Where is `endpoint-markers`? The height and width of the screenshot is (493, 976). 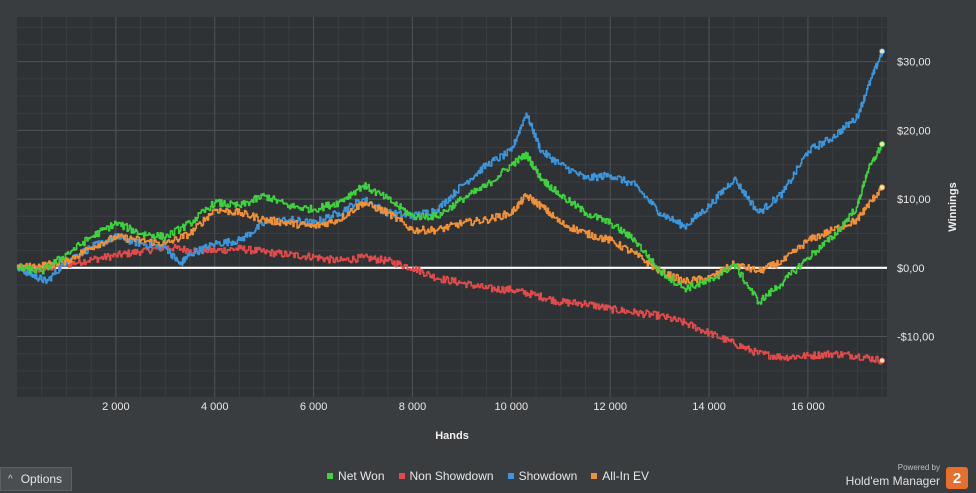
endpoint-markers is located at coordinates (882, 206).